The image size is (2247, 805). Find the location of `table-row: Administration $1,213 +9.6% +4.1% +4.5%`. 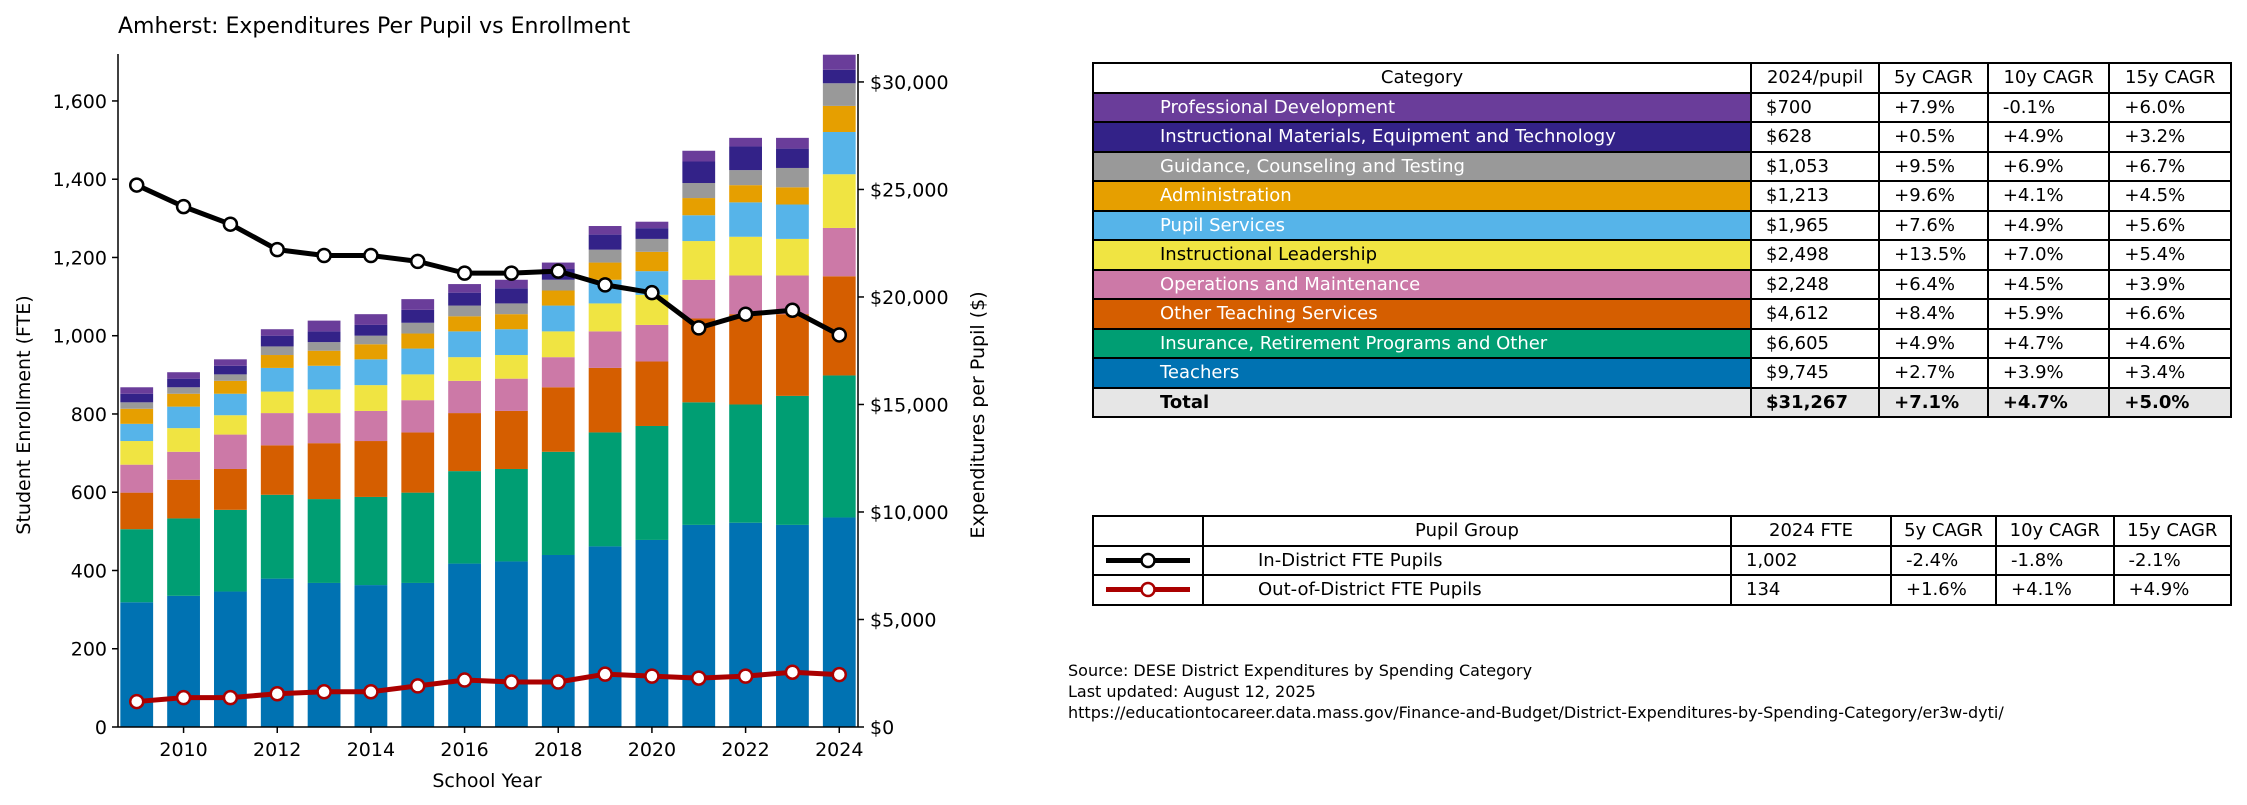

table-row: Administration $1,213 +9.6% +4.1% +4.5% is located at coordinates (1662, 196).